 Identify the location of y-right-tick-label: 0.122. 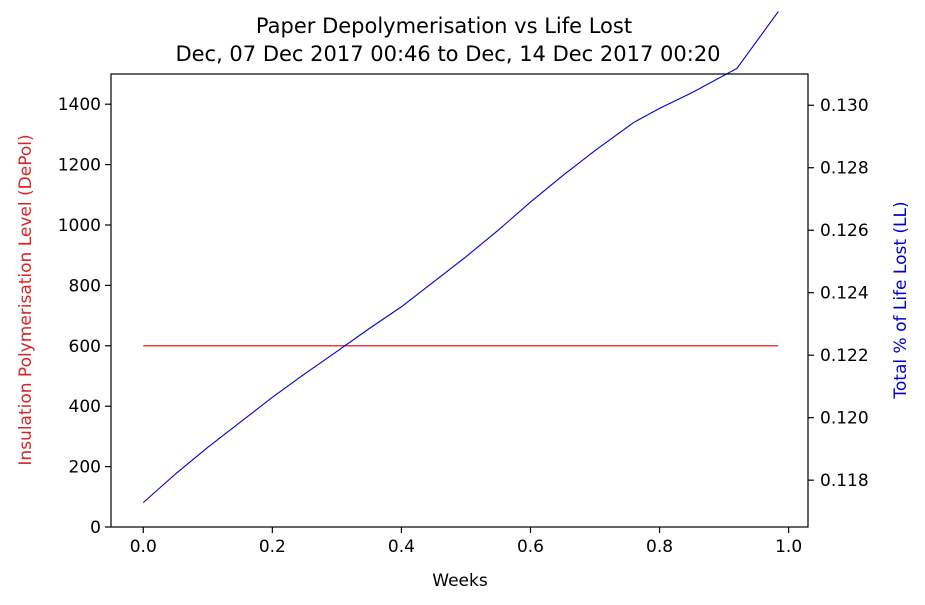
(844, 356).